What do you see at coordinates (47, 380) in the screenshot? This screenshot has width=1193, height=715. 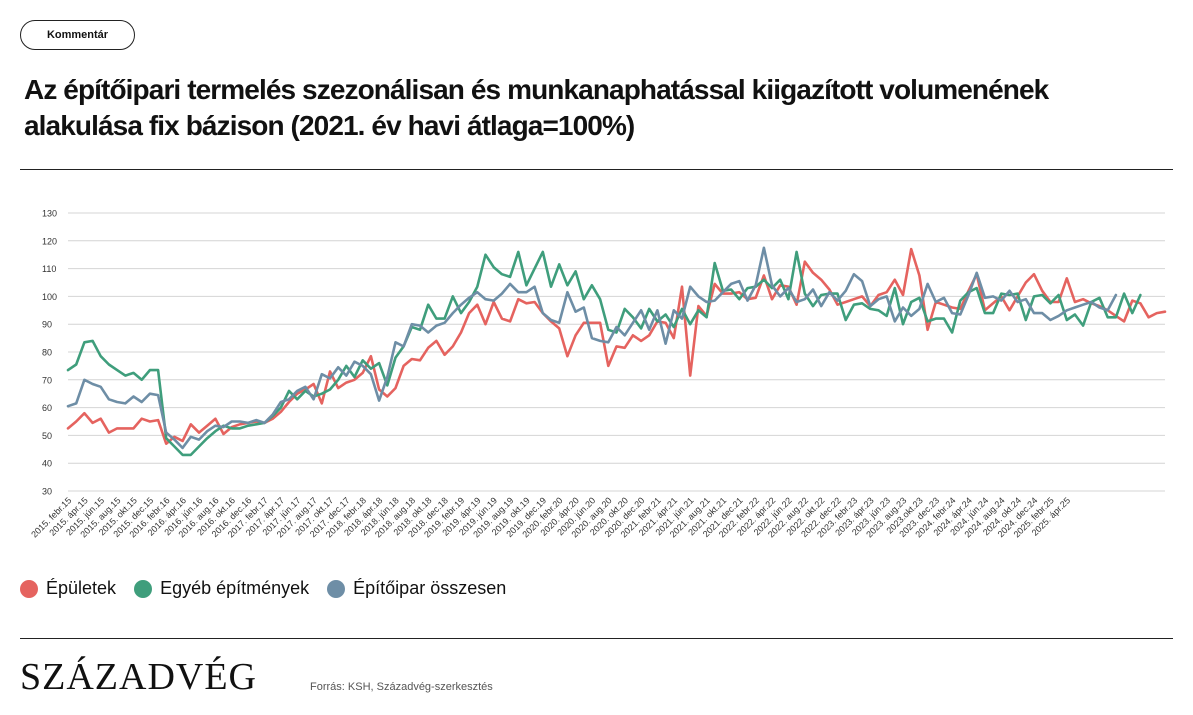 I see `y-tick-label: 70` at bounding box center [47, 380].